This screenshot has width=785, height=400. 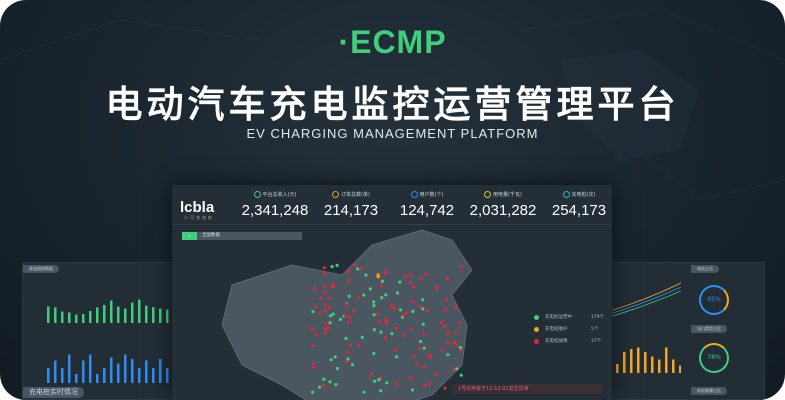 I want to click on region-select: ⌄ 全国数据, so click(x=242, y=236).